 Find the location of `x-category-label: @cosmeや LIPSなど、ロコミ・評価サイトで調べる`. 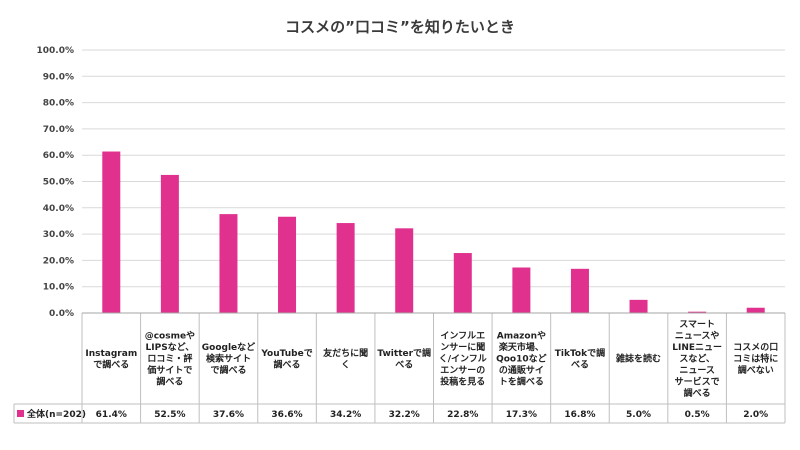

x-category-label: @cosmeや LIPSなど、ロコミ・評価サイトで調べる is located at coordinates (170, 359).